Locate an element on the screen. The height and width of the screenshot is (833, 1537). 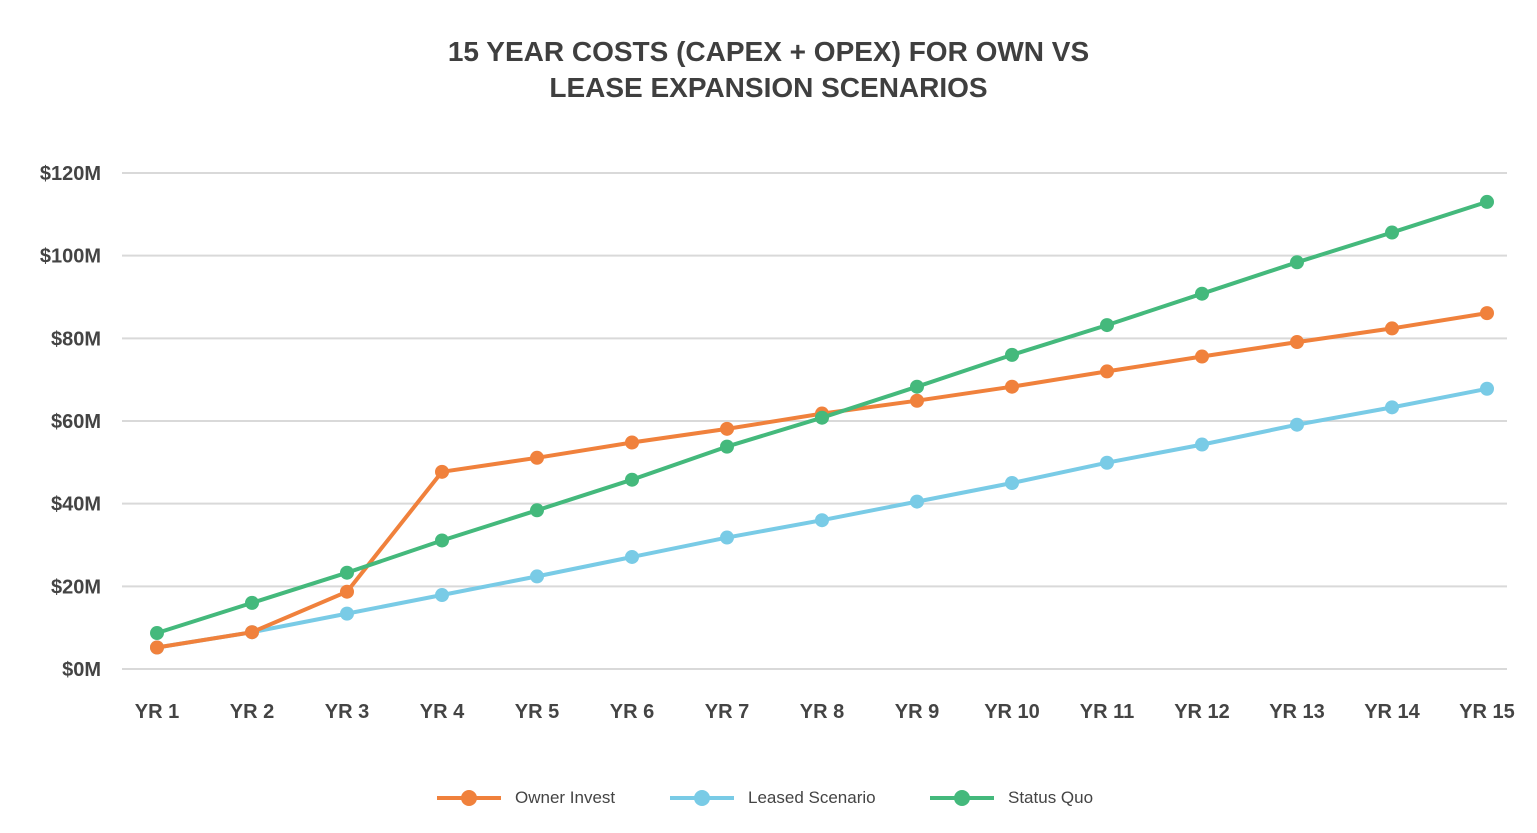
chart-title-line-2: LEASE EXPANSION SCENARIOS is located at coordinates (768, 87).